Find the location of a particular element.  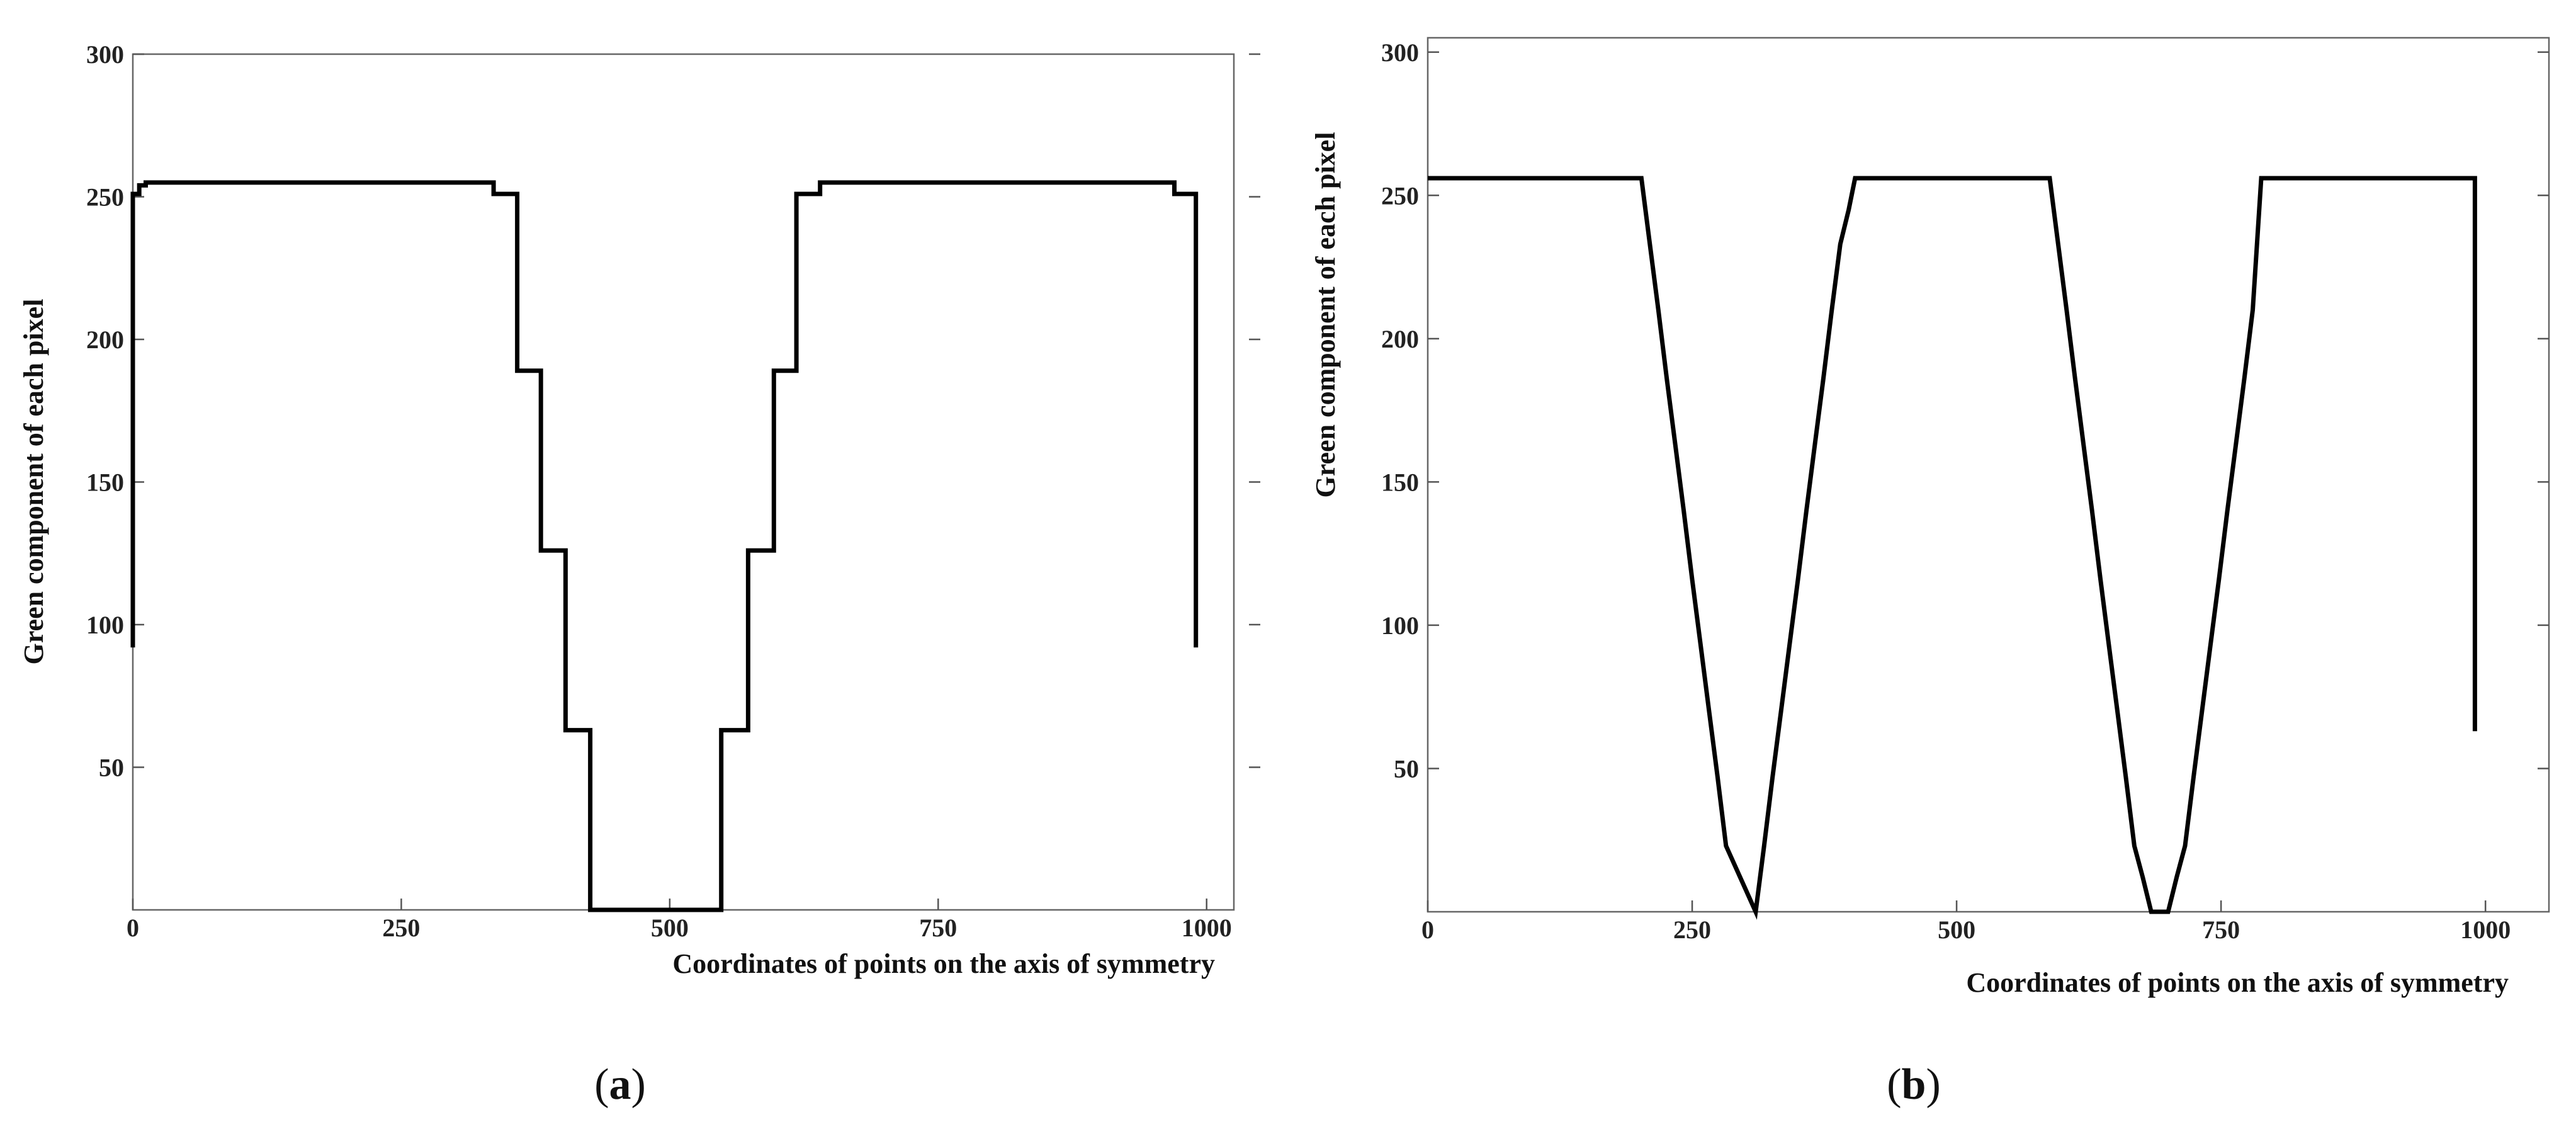

panel-letter-a: a is located at coordinates (620, 1084).